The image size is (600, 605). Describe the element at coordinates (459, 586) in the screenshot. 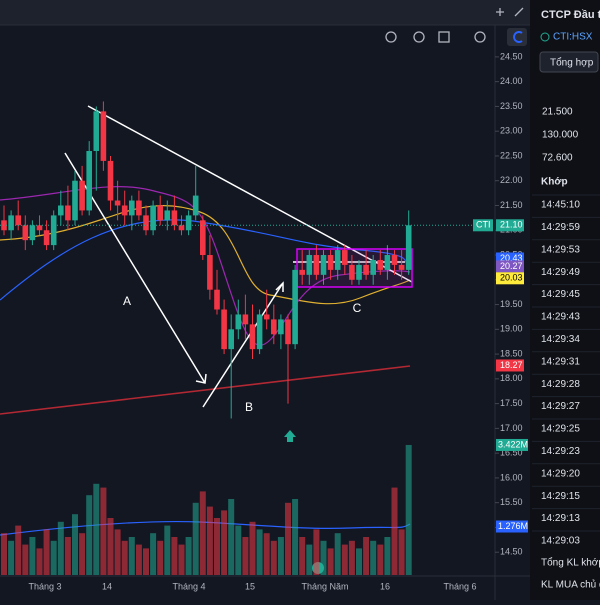

I see `x-tick-label: Tháng 6` at that location.